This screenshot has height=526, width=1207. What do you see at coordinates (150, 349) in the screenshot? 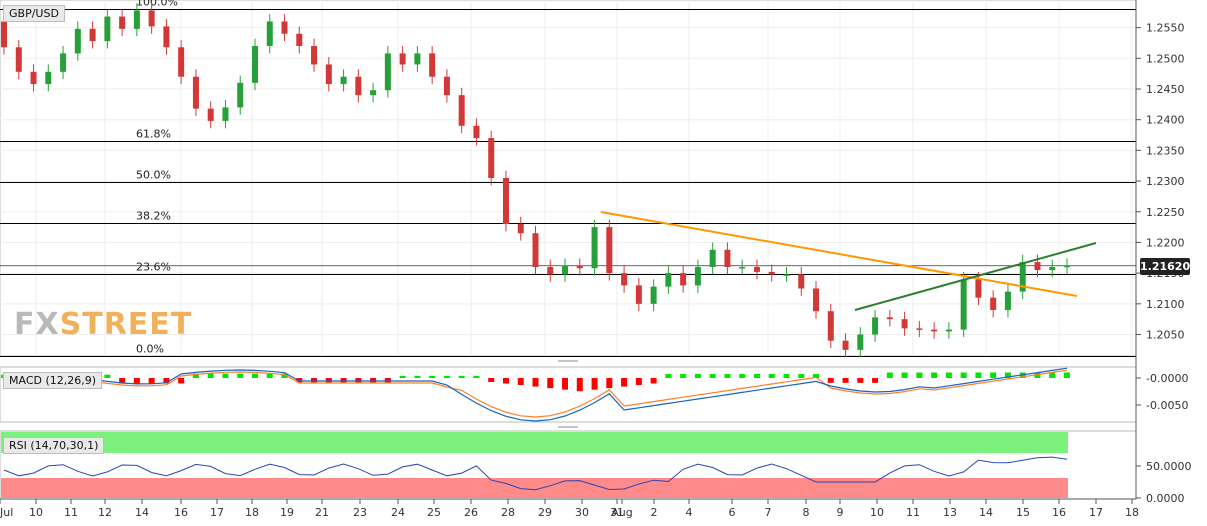
I see `fib-level-label: 0.0%` at bounding box center [150, 349].